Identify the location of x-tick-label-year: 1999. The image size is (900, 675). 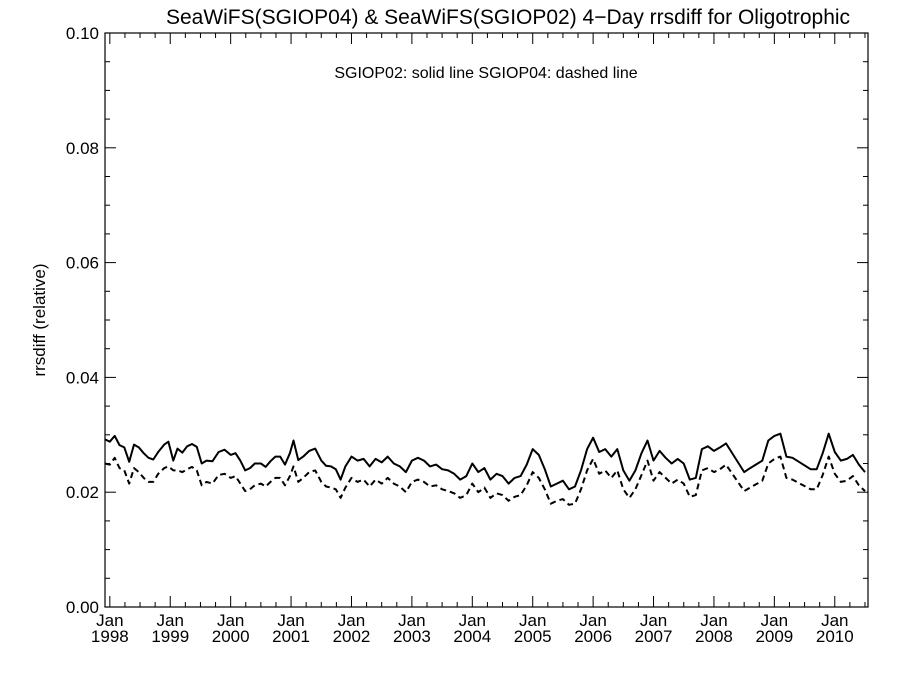
(170, 636).